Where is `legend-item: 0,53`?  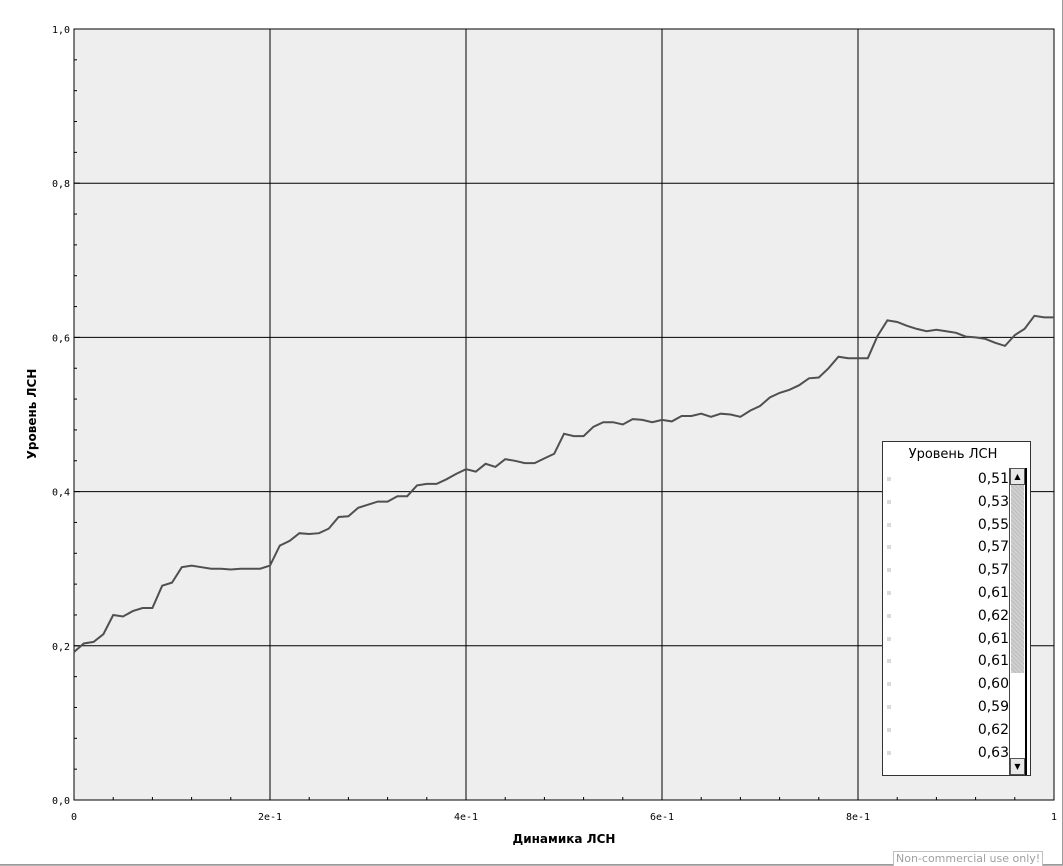
legend-item: 0,53 is located at coordinates (946, 502).